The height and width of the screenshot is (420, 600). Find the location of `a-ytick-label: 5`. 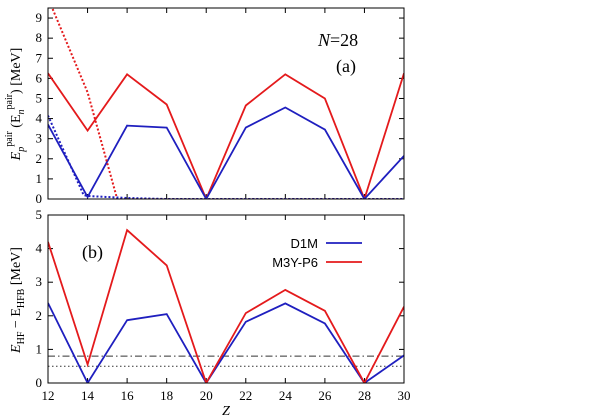

a-ytick-label: 5 is located at coordinates (39, 97).